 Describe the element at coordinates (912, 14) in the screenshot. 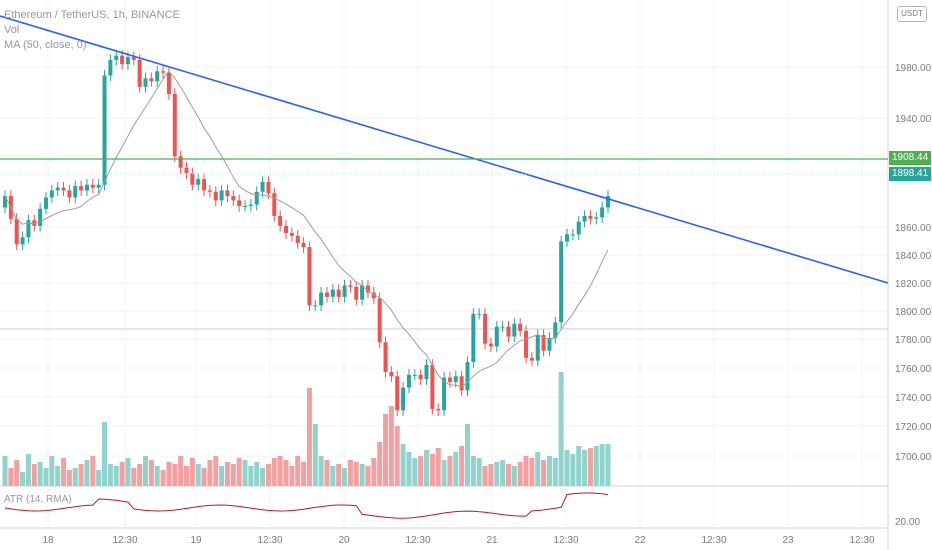

I see `currency-box: USDT` at that location.